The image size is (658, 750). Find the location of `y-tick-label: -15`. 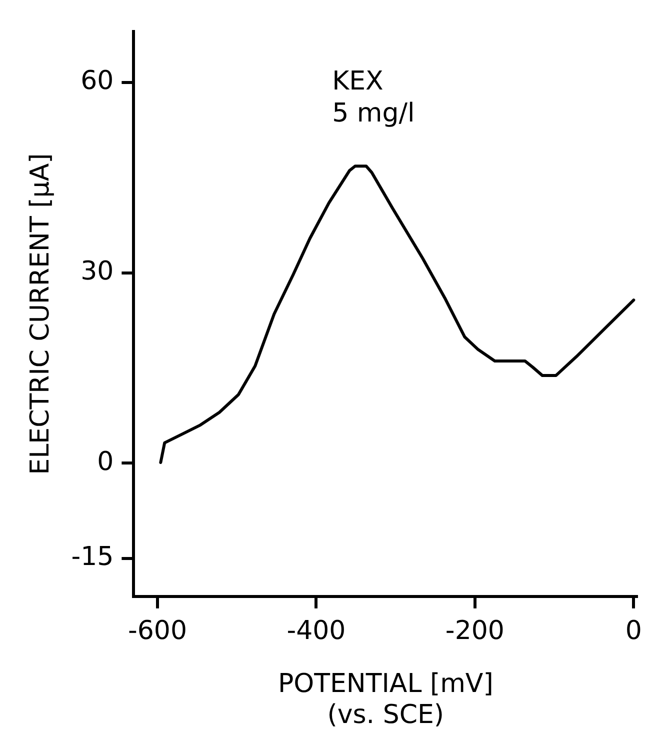

y-tick-label: -15 is located at coordinates (92, 557).